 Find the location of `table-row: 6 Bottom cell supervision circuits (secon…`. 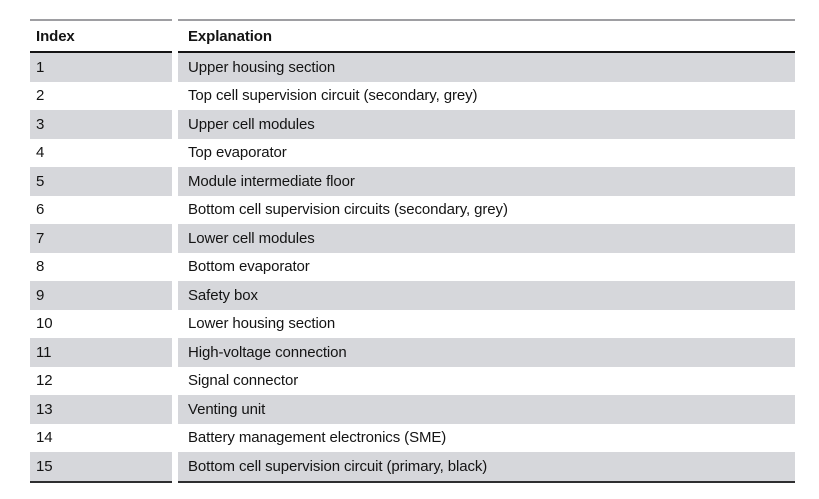

table-row: 6 Bottom cell supervision circuits (secon… is located at coordinates (412, 209).